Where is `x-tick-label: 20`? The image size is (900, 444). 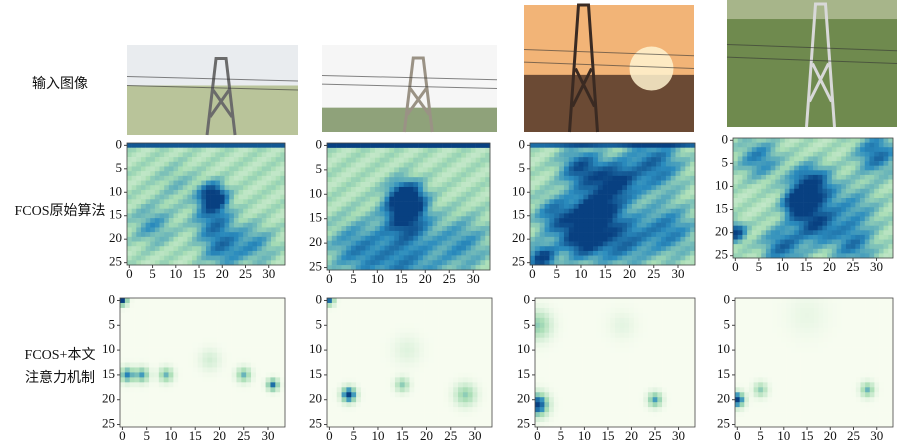 x-tick-label: 20 is located at coordinates (425, 278).